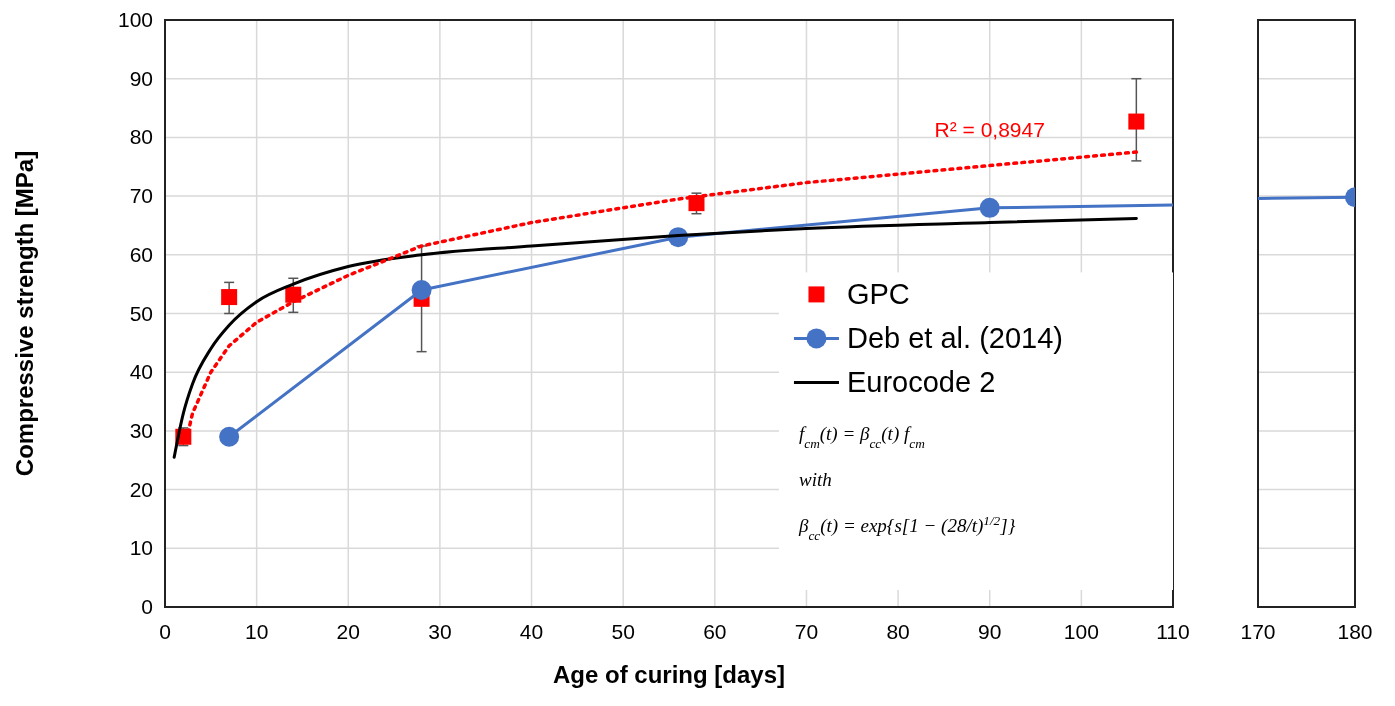 The height and width of the screenshot is (706, 1395). I want to click on x-axis-title: Age of curing [days], so click(669, 674).